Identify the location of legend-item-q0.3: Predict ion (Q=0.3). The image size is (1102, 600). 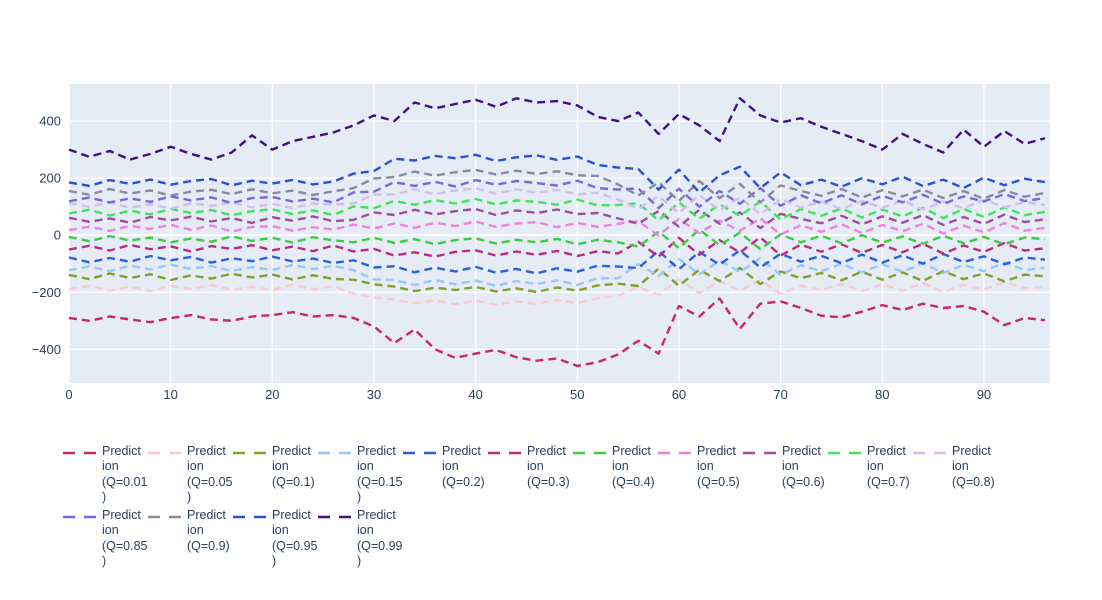
(529, 467).